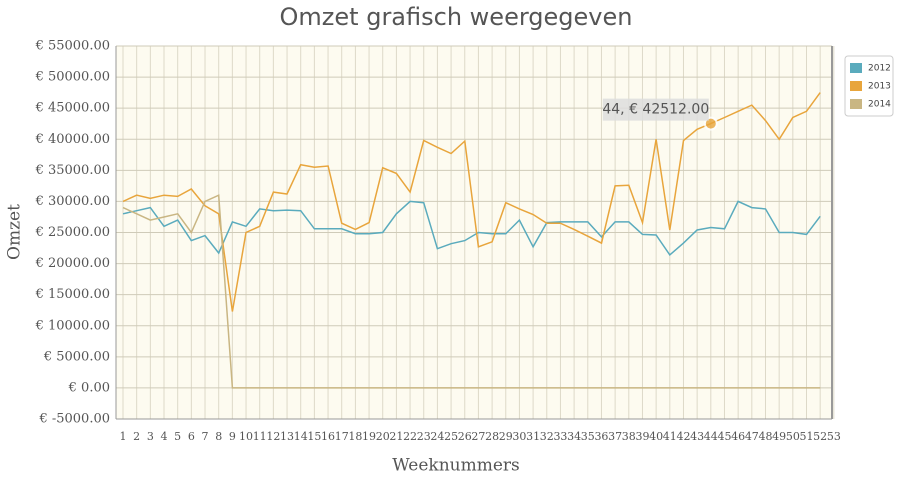 The height and width of the screenshot is (489, 906). I want to click on x-tick-label: 4, so click(164, 436).